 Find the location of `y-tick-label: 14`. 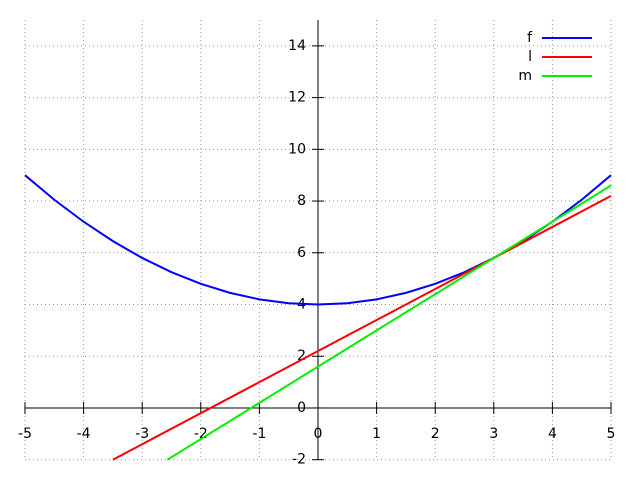

y-tick-label: 14 is located at coordinates (297, 46).